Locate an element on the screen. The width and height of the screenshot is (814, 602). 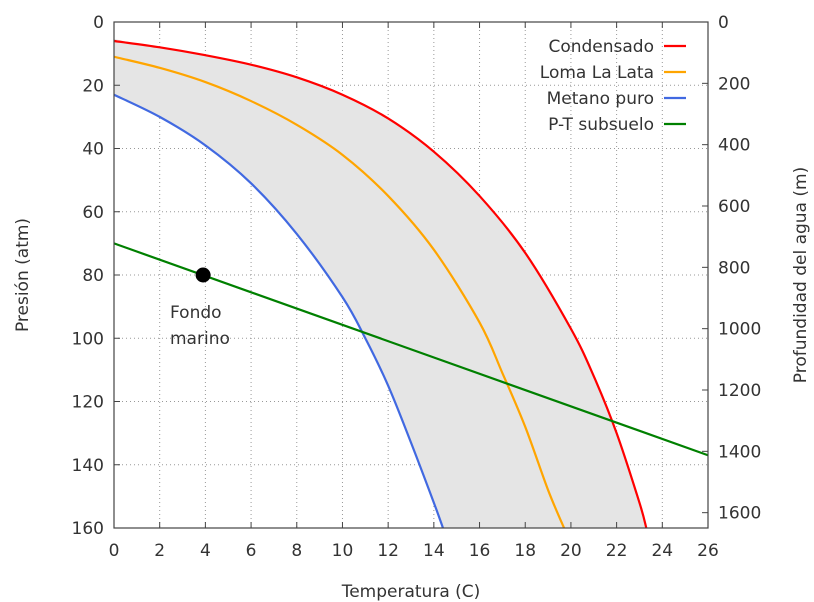
y-tick-label: 160 is located at coordinates (88, 529).